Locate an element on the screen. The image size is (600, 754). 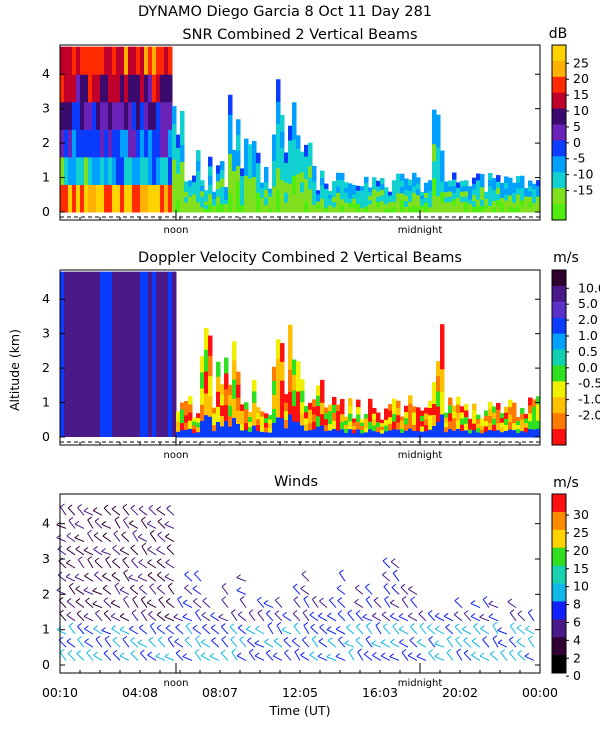
colorbar-swatch is located at coordinates (559, 664).